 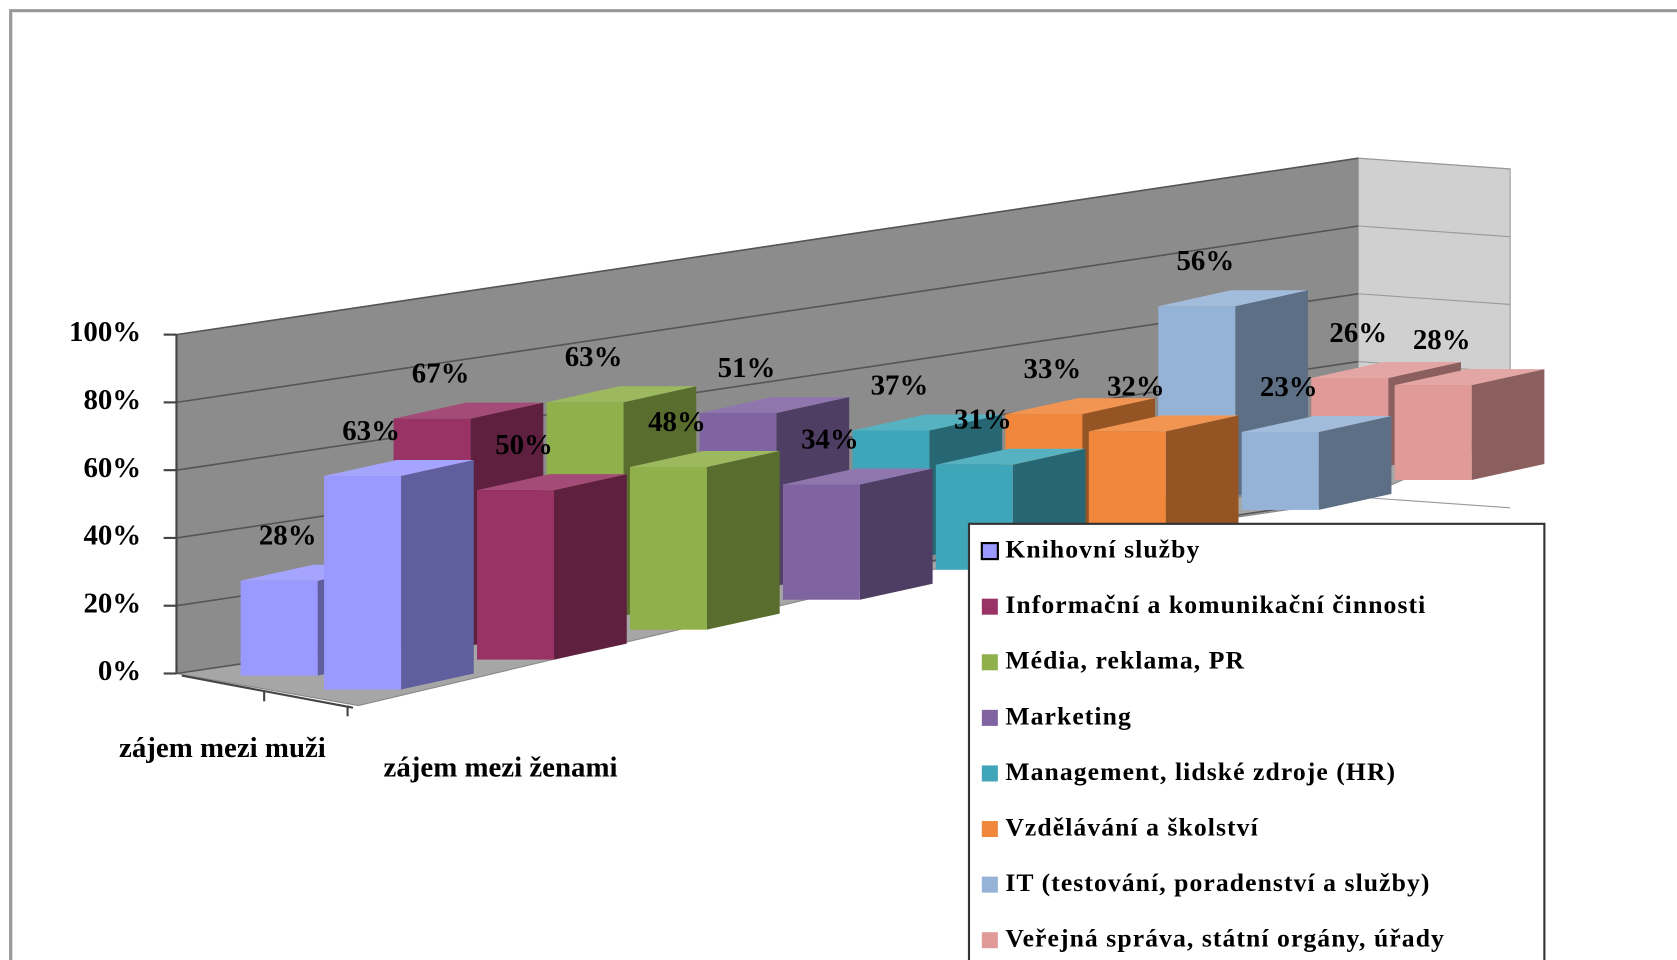 What do you see at coordinates (900, 385) in the screenshot?
I see `data-label: 37%` at bounding box center [900, 385].